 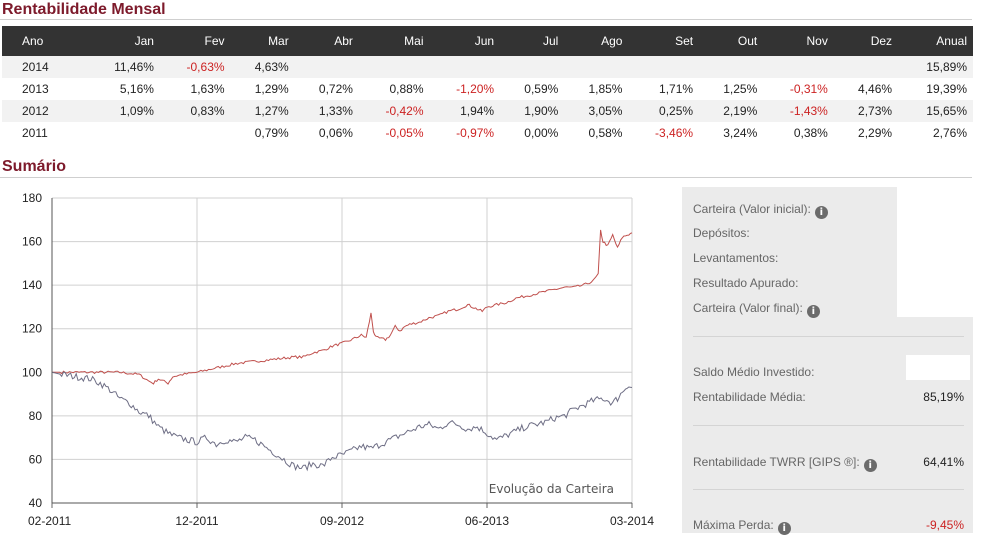 What do you see at coordinates (406, 89) in the screenshot?
I see `return-cell: 0,88%` at bounding box center [406, 89].